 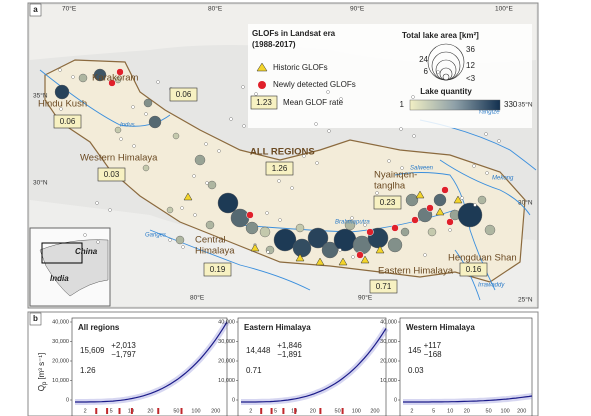 What do you see at coordinates (41, 366) in the screenshot?
I see `text-part: [m³ s⁻¹]` at bounding box center [41, 366].